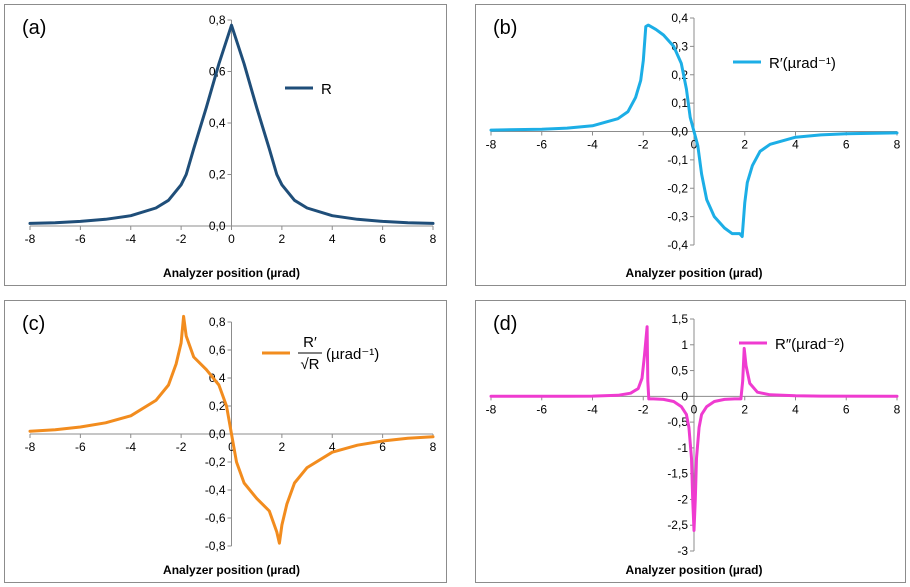  Describe the element at coordinates (679, 103) in the screenshot. I see `y-tick-label: 0,1` at that location.